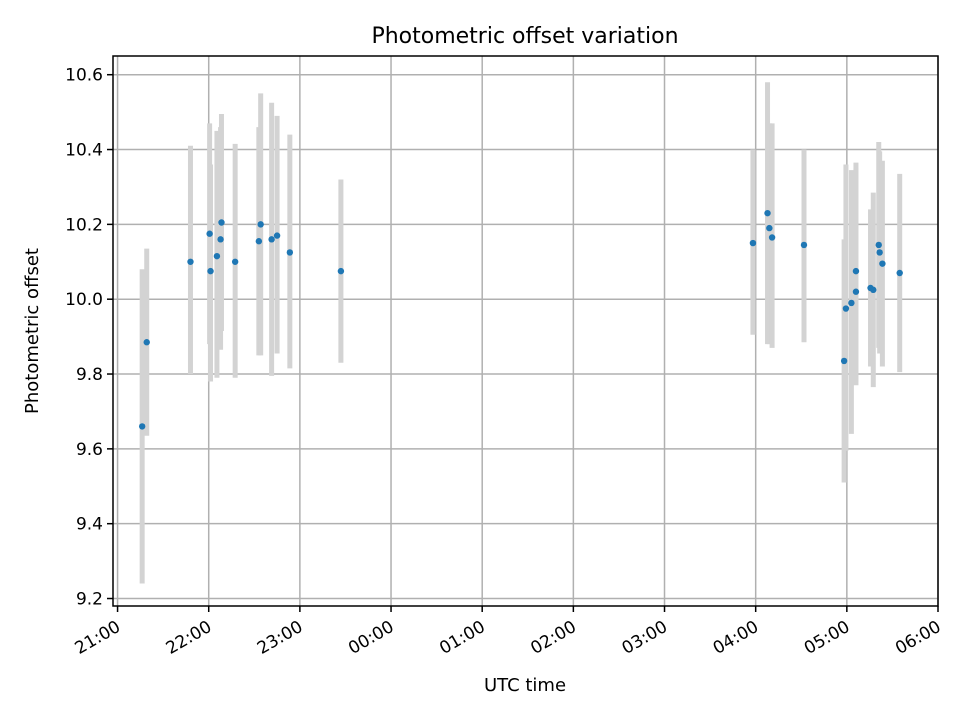 The height and width of the screenshot is (720, 960). What do you see at coordinates (32, 331) in the screenshot?
I see `y-axis-label: Photometric offset` at bounding box center [32, 331].